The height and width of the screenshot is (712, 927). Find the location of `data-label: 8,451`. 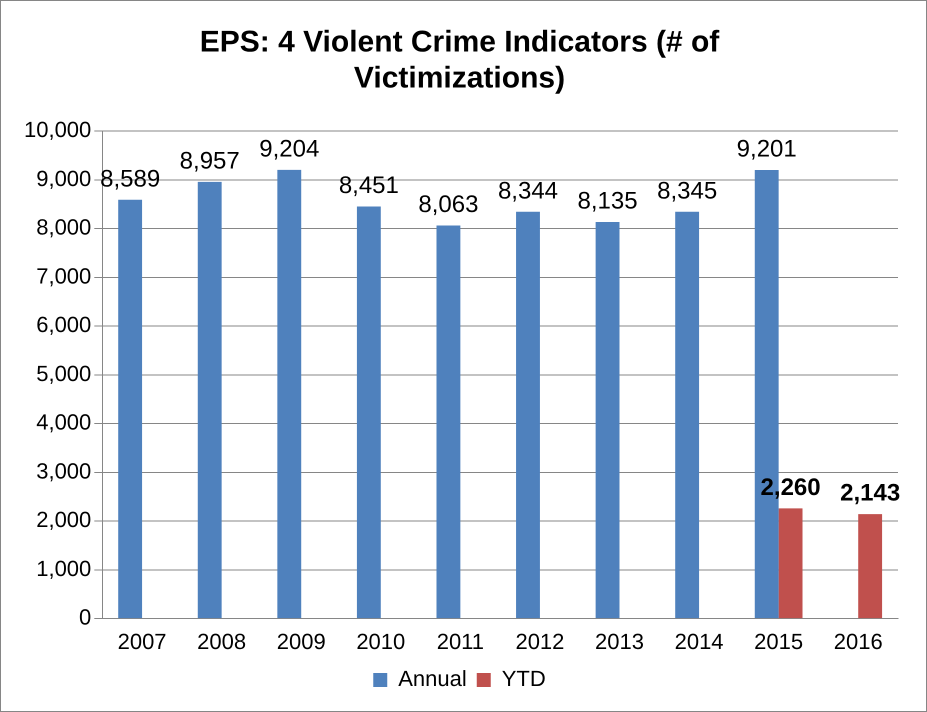

data-label: 8,451 is located at coordinates (368, 186).